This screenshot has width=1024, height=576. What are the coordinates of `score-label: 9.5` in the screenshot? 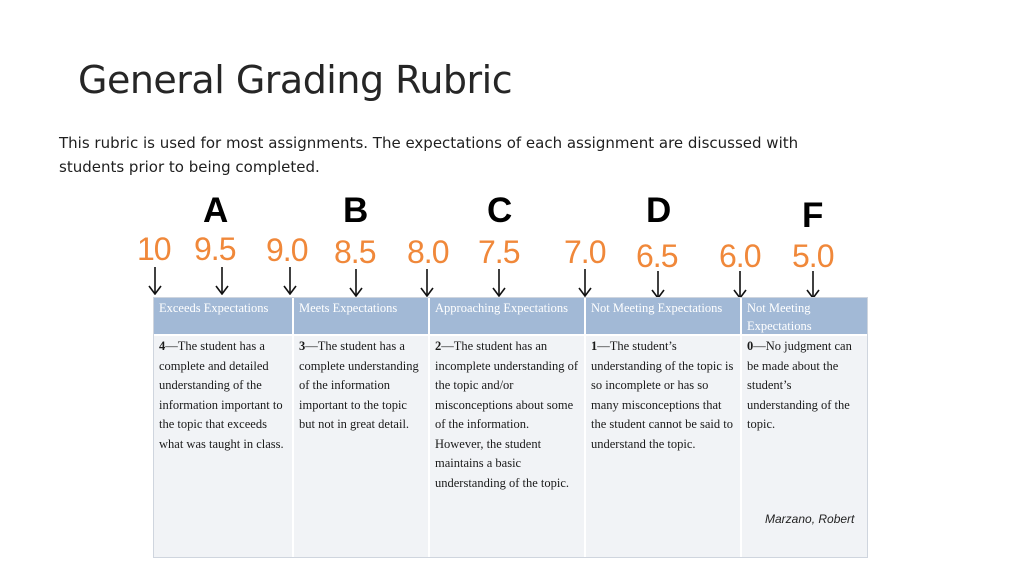 It's located at (215, 249).